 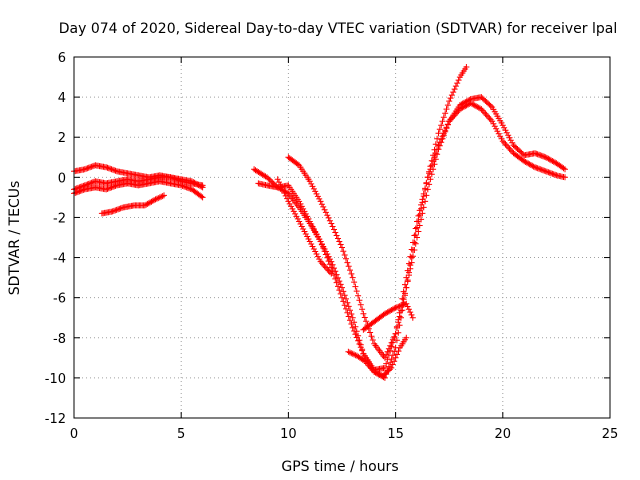 I want to click on tick-label-x: 25, so click(x=610, y=434).